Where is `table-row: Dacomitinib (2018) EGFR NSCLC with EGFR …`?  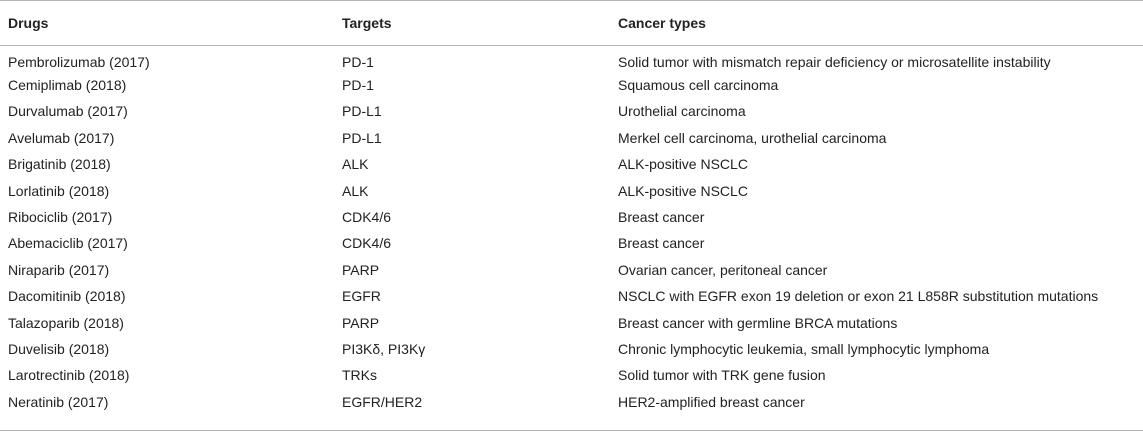 table-row: Dacomitinib (2018) EGFR NSCLC with EGFR … is located at coordinates (571, 296).